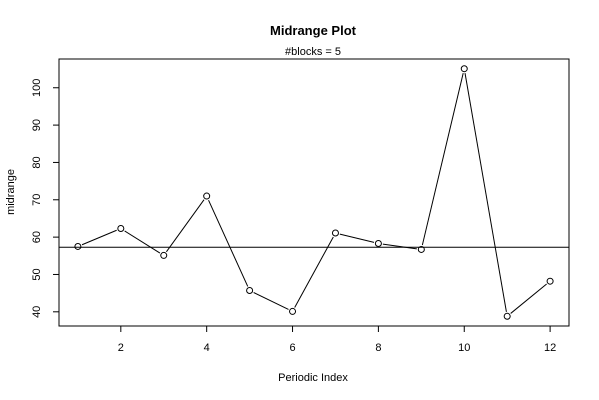  What do you see at coordinates (207, 348) in the screenshot?
I see `x-tick-label: 4` at bounding box center [207, 348].